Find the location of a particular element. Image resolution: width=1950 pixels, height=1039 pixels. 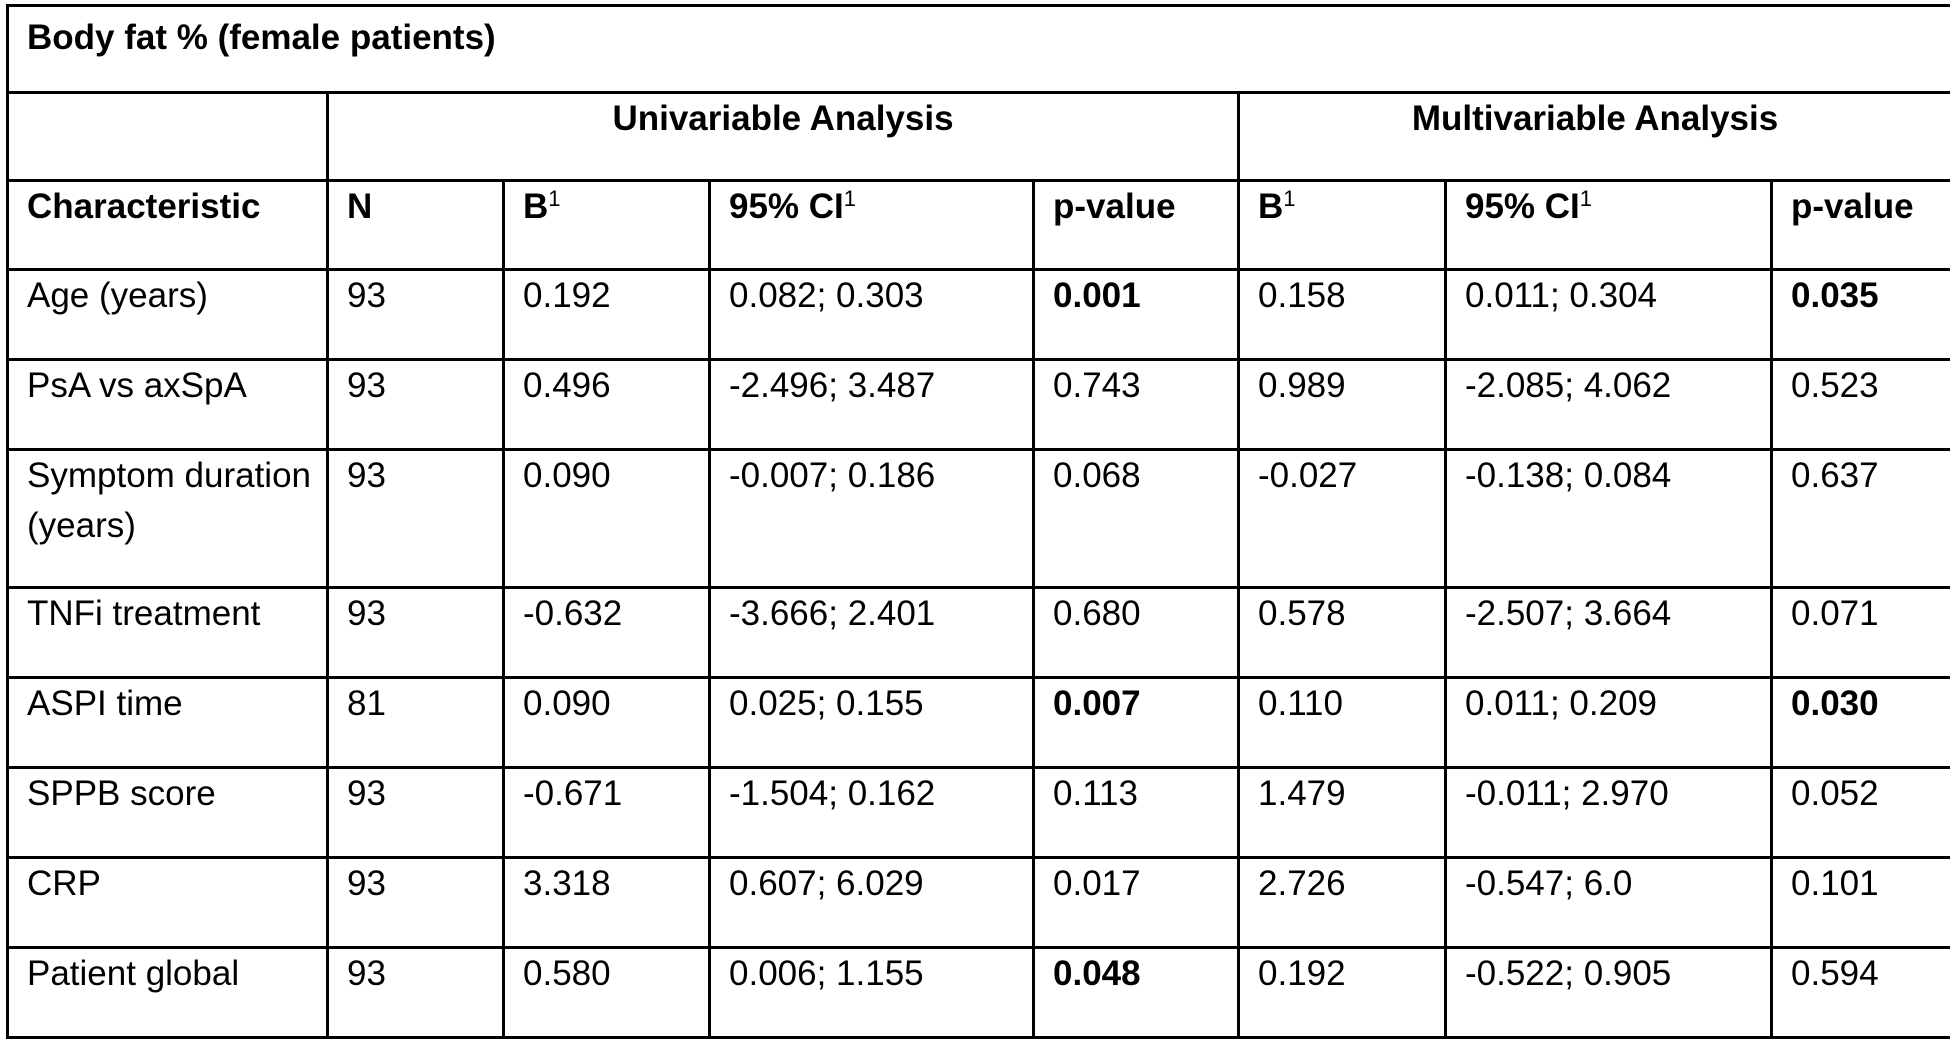

col-header-multi-ci-label: 95% CI is located at coordinates (1522, 206).